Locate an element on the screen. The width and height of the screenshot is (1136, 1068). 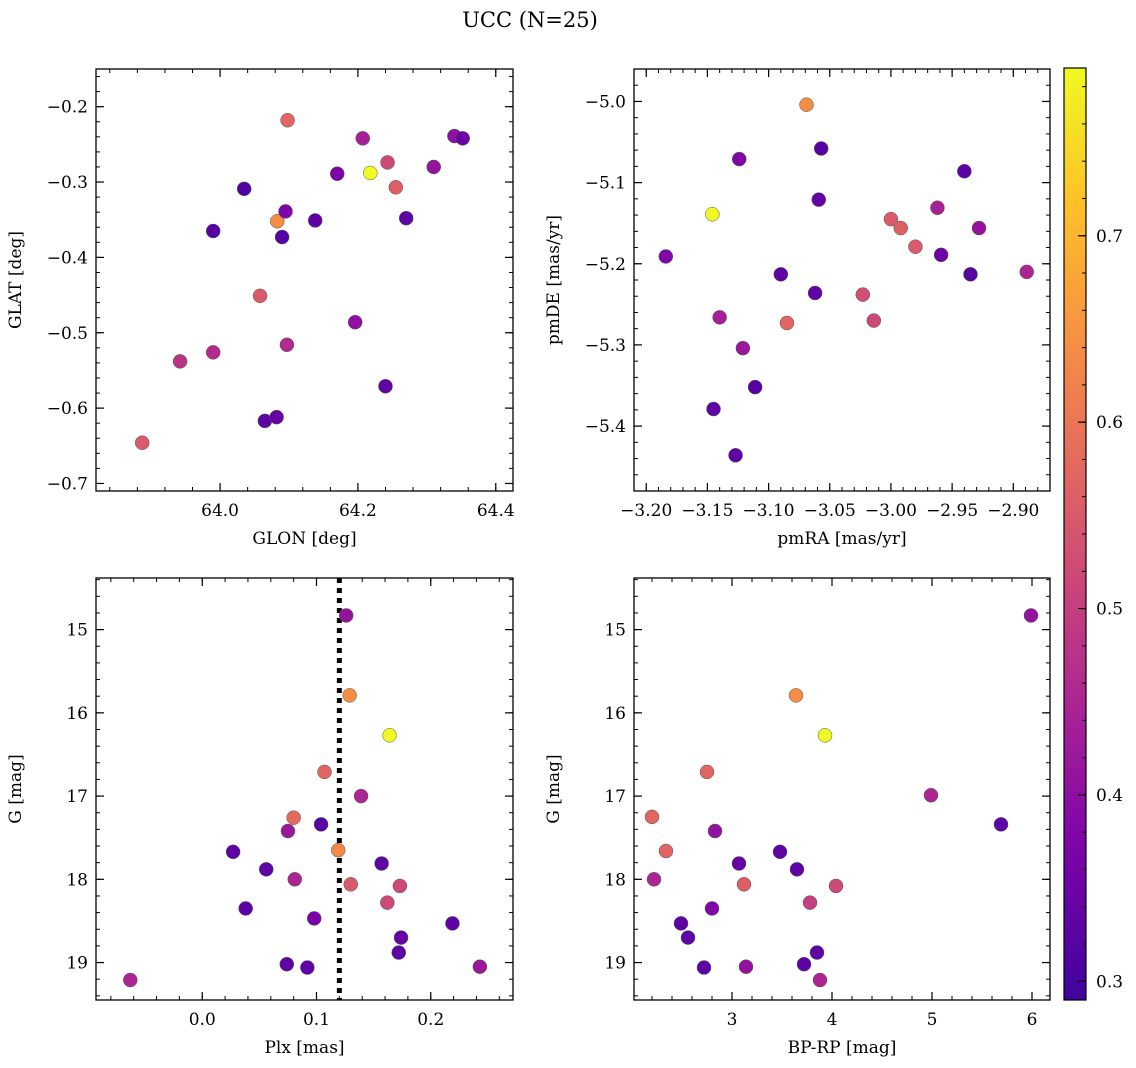
y-tick-label: −0.2 is located at coordinates (67, 108).